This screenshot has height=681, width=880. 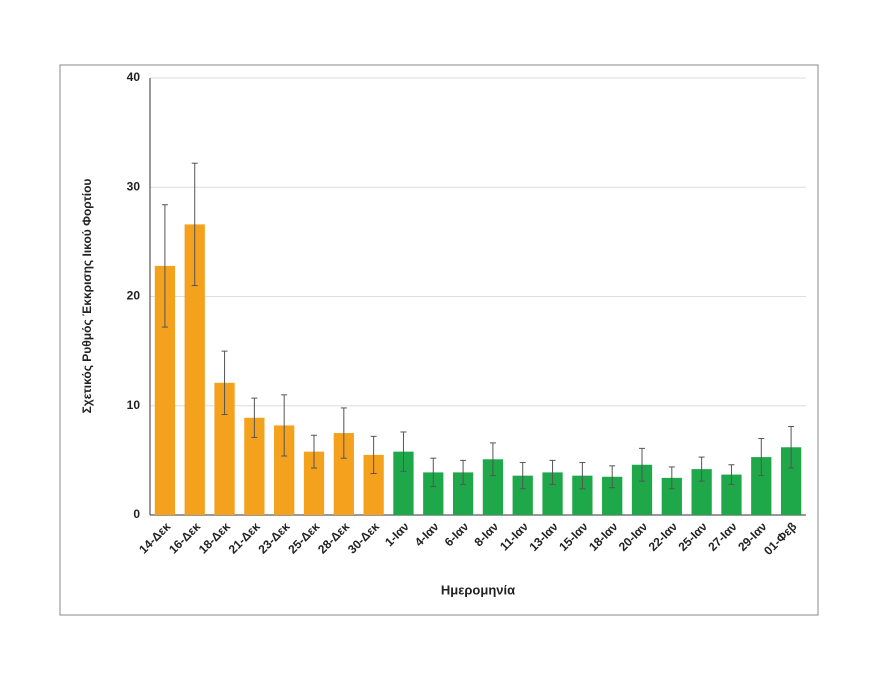 What do you see at coordinates (87, 296) in the screenshot?
I see `y-axis-label: Σχετικός Ρυθμός Έκκρισης Ιικού Φορτίου` at bounding box center [87, 296].